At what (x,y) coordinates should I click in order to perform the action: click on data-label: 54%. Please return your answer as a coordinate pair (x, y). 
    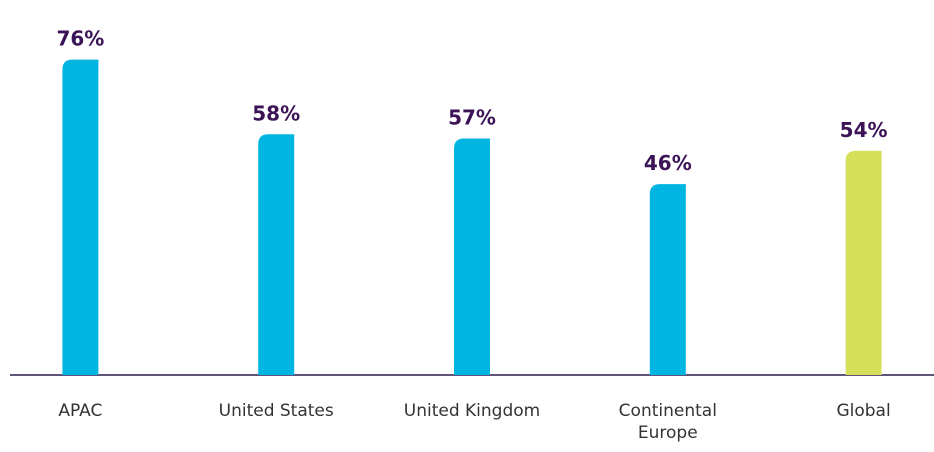
    Looking at the image, I should click on (864, 130).